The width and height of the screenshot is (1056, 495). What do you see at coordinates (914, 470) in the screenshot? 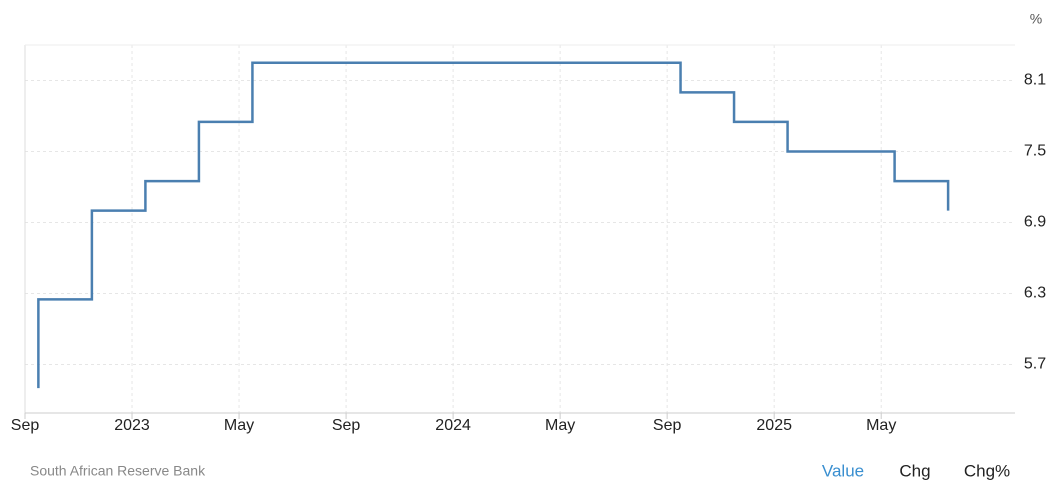
I see `tab-chg: Chg` at bounding box center [914, 470].